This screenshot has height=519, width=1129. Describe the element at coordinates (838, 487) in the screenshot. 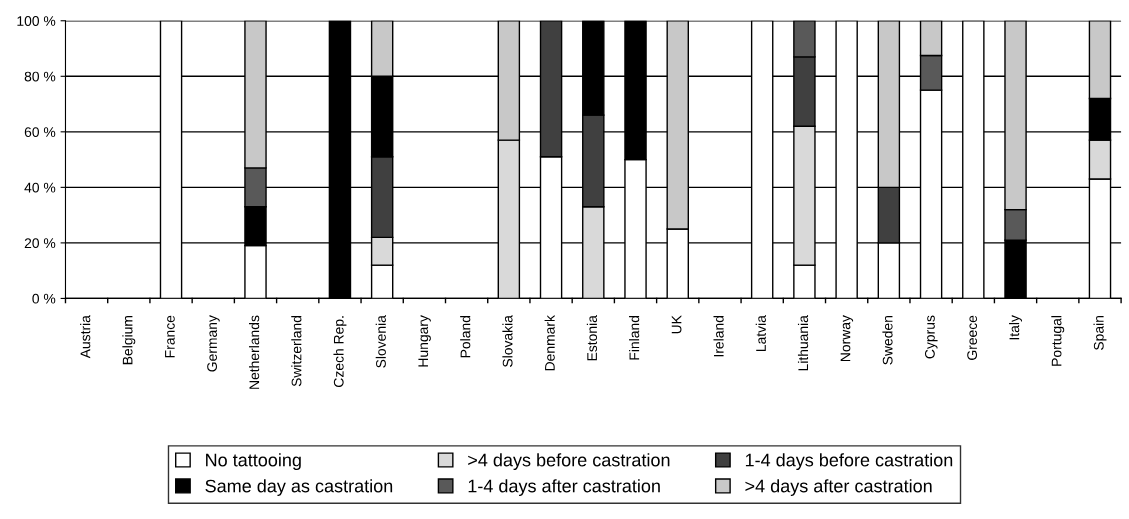

I see `legend-label: >4 days after castration` at that location.